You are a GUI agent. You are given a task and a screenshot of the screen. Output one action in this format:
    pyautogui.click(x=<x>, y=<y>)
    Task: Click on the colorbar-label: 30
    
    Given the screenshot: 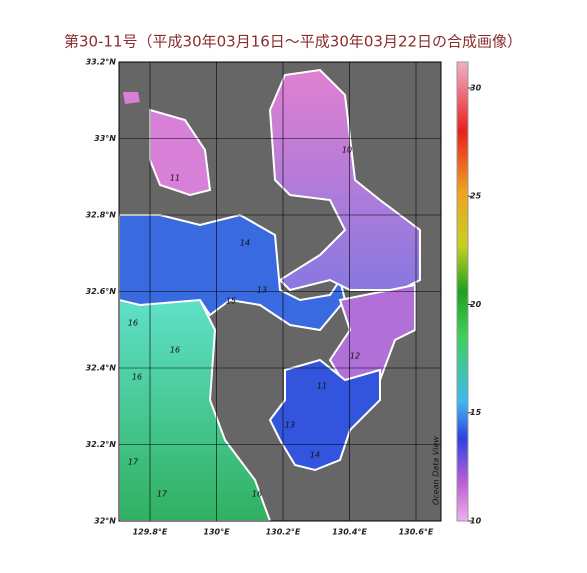 What is the action you would take?
    pyautogui.click(x=476, y=87)
    